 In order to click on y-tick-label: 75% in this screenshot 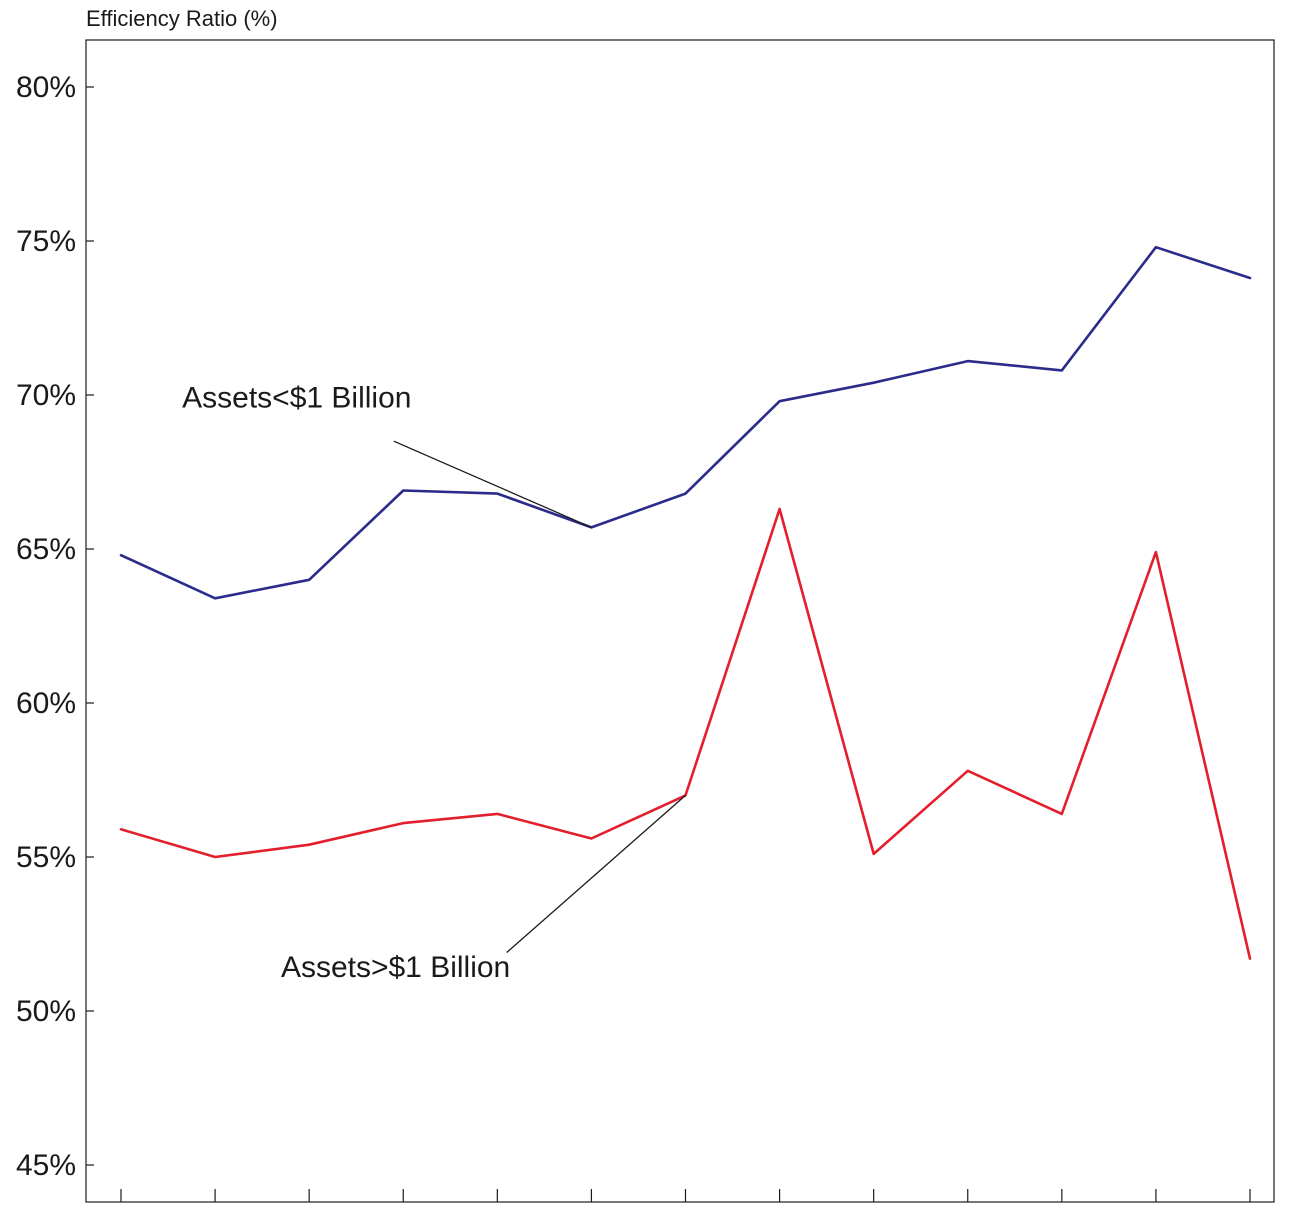, I will do `click(46, 241)`.